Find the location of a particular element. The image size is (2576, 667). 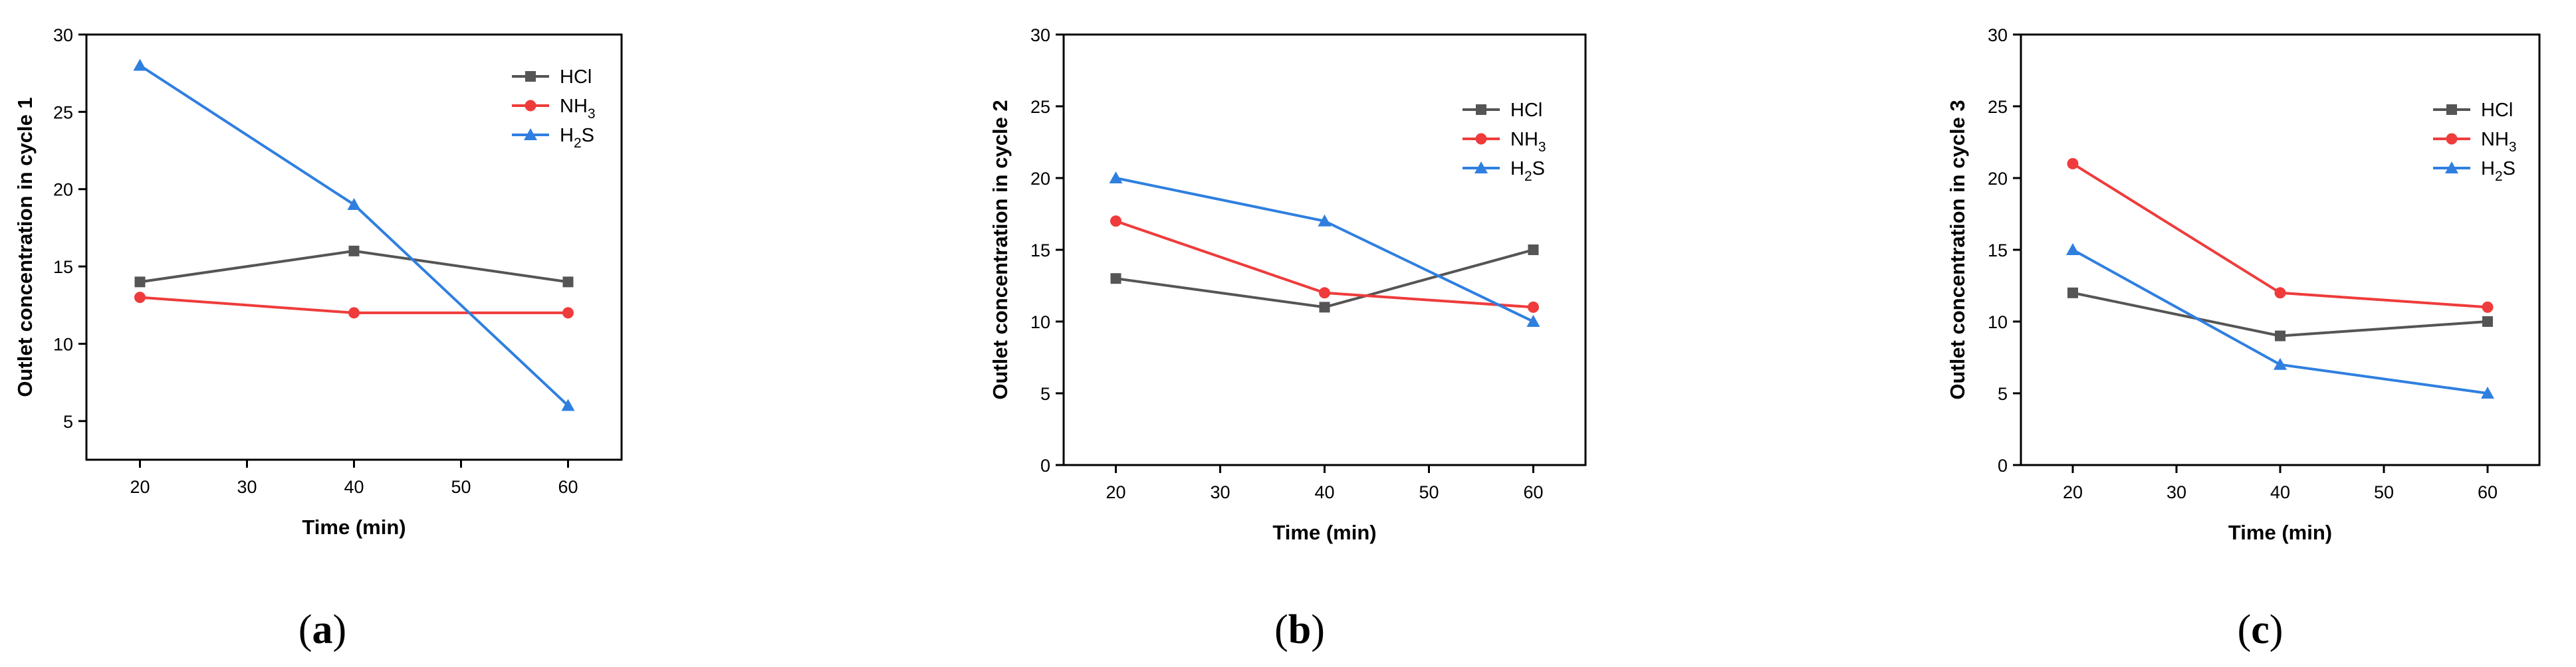

panel-label-letter: a is located at coordinates (322, 629).